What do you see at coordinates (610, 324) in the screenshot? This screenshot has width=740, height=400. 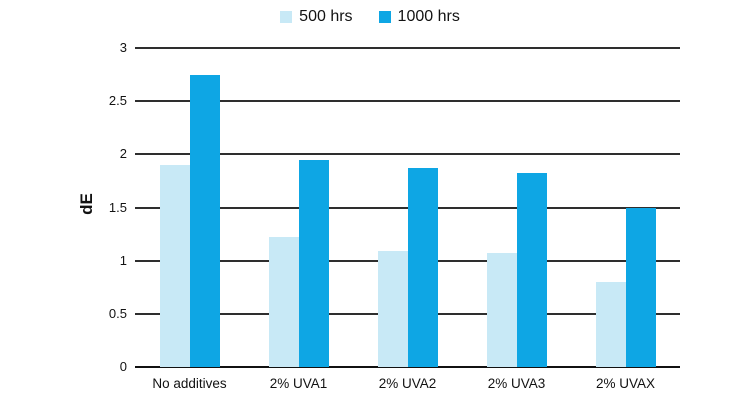 I see `bar-500-hrs-2pct-uvax` at bounding box center [610, 324].